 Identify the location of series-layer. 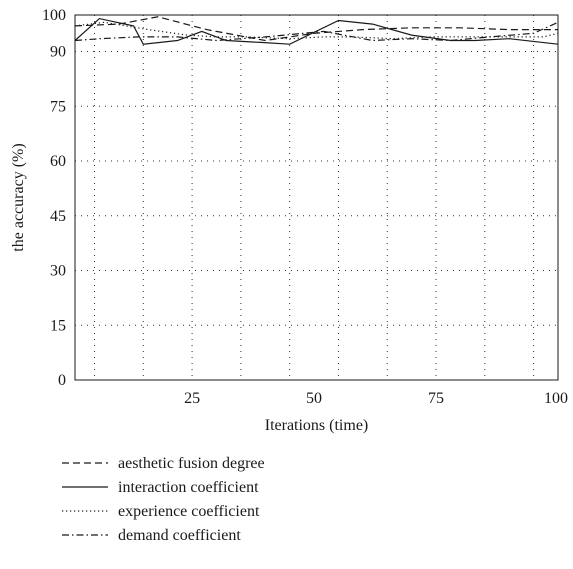
(316, 30).